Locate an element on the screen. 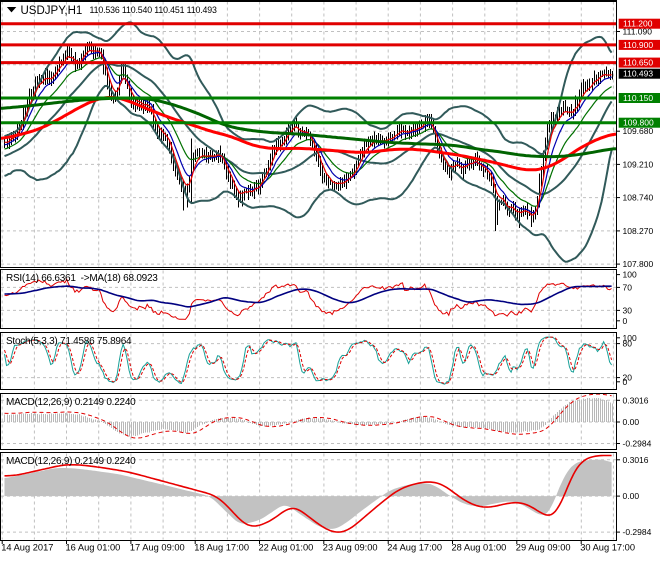 The image size is (660, 565). svg-text: 110.493 is located at coordinates (638, 74).